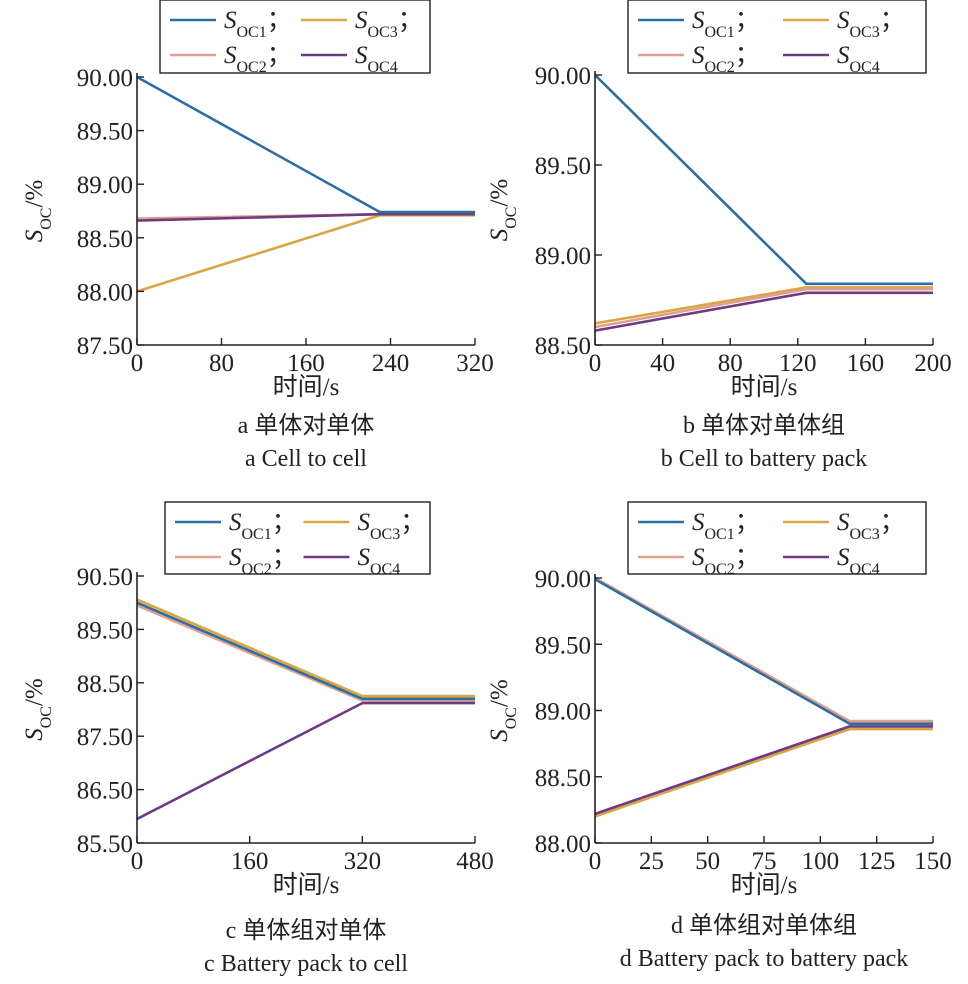  I want to click on y-tick-label: 90.50, so click(105, 577).